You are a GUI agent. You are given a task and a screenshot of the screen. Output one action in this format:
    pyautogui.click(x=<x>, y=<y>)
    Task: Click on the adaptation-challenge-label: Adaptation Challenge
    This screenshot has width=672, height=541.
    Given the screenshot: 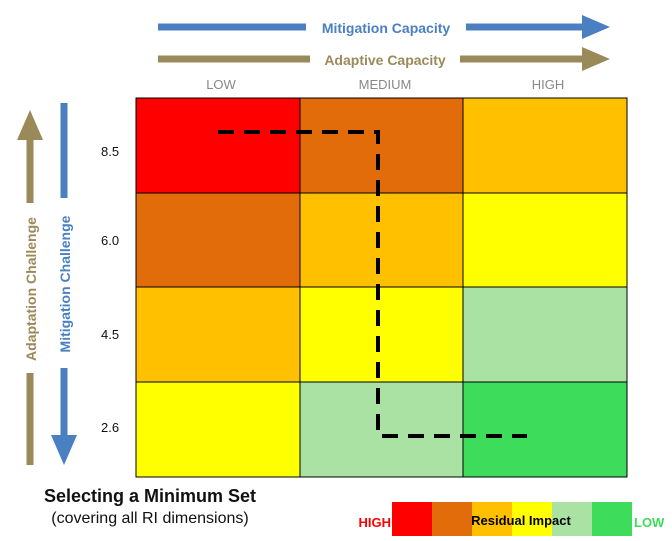 What is the action you would take?
    pyautogui.click(x=31, y=289)
    